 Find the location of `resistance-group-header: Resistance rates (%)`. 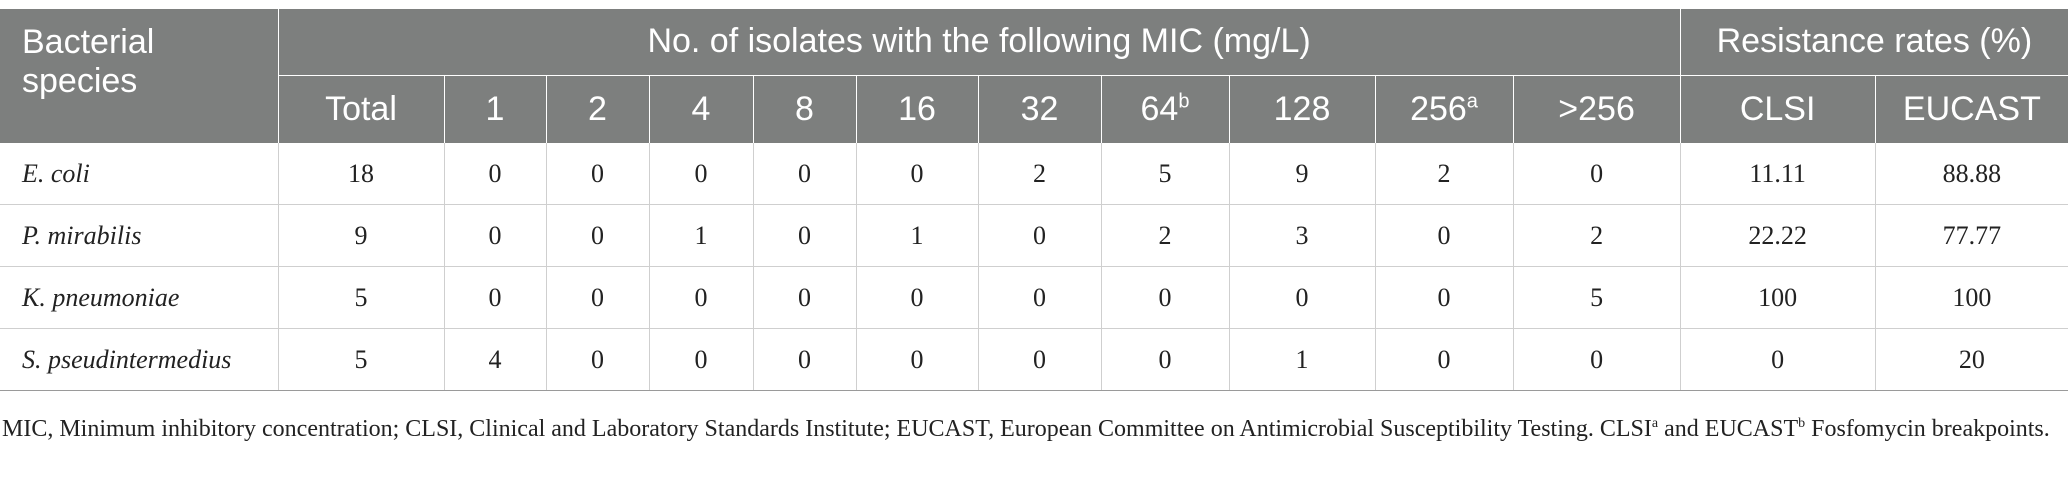

resistance-group-header: Resistance rates (%) is located at coordinates (1874, 42).